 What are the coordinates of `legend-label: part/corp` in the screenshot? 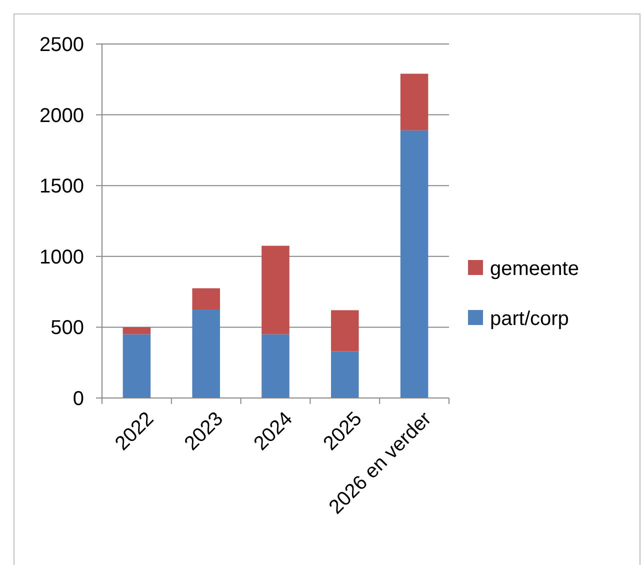 It's located at (529, 319).